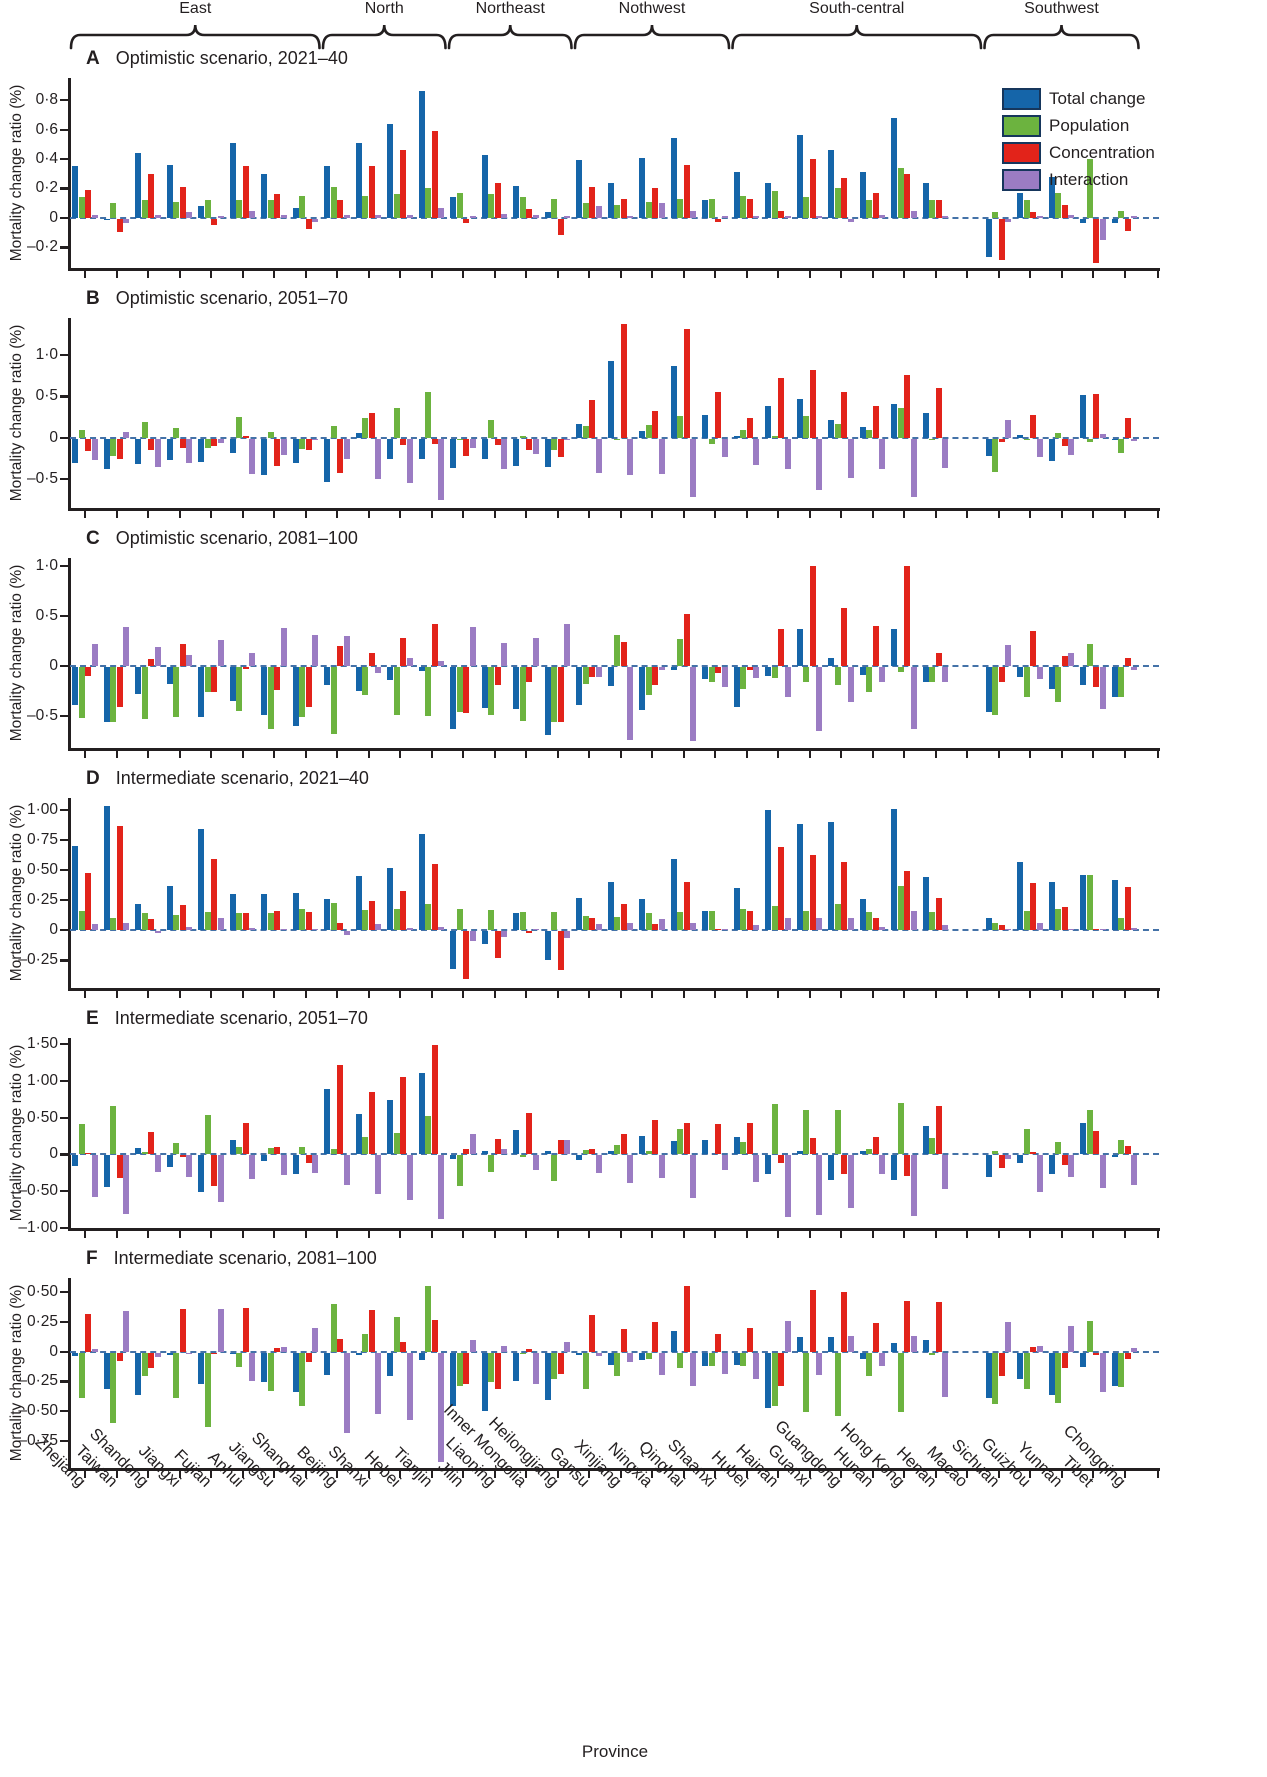  I want to click on y-axis-line, so click(69, 654).